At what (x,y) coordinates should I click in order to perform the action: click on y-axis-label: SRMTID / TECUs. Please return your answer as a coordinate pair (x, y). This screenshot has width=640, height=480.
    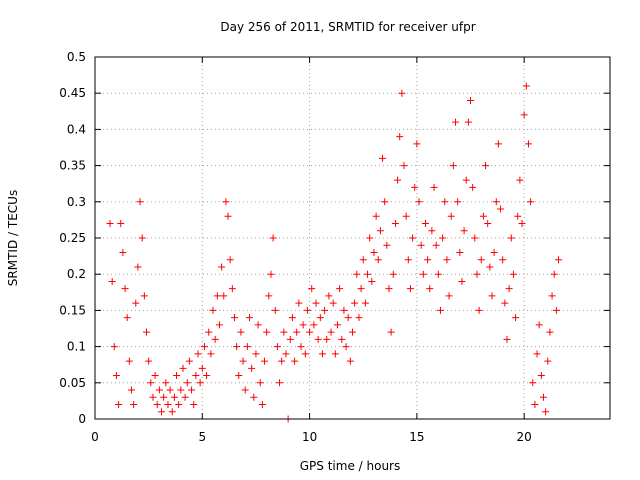
    Looking at the image, I should click on (13, 238).